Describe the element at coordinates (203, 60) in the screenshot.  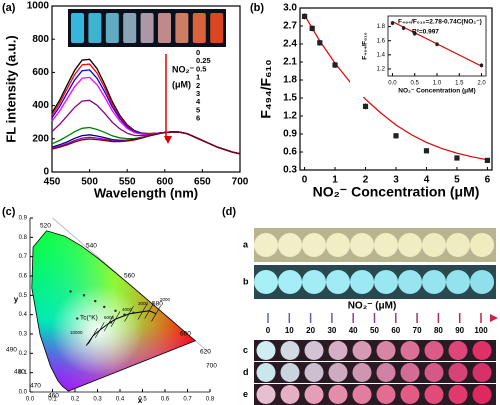
I see `legend-label: 0.25` at that location.